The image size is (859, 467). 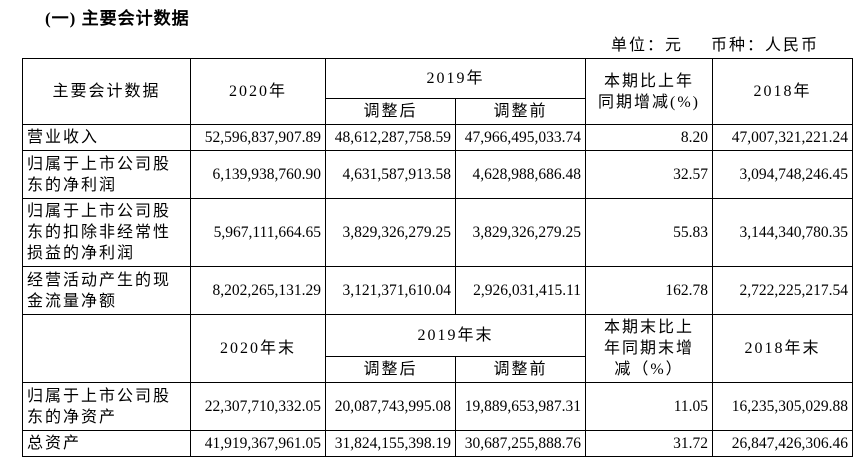 I want to click on header-2020-end: 2020年末, so click(x=258, y=348).